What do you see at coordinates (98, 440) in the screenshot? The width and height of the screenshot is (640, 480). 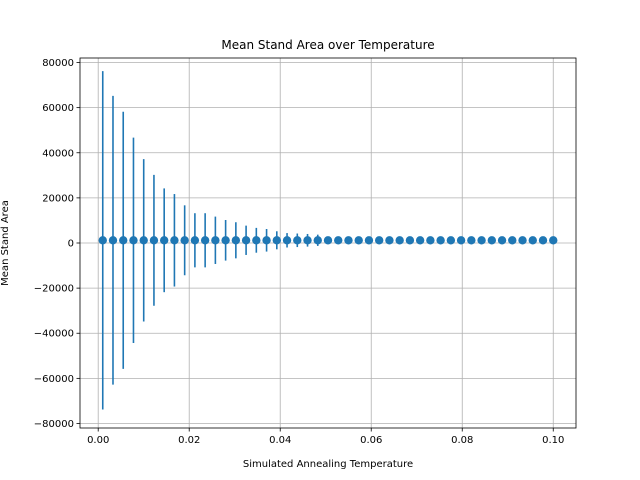 I see `x-tick-label: 0.00` at bounding box center [98, 440].